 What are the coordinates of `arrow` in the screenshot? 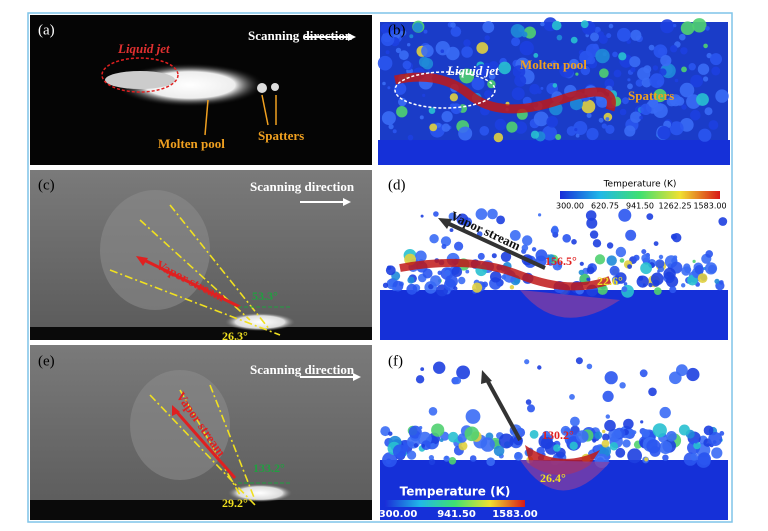 It's located at (205, 444).